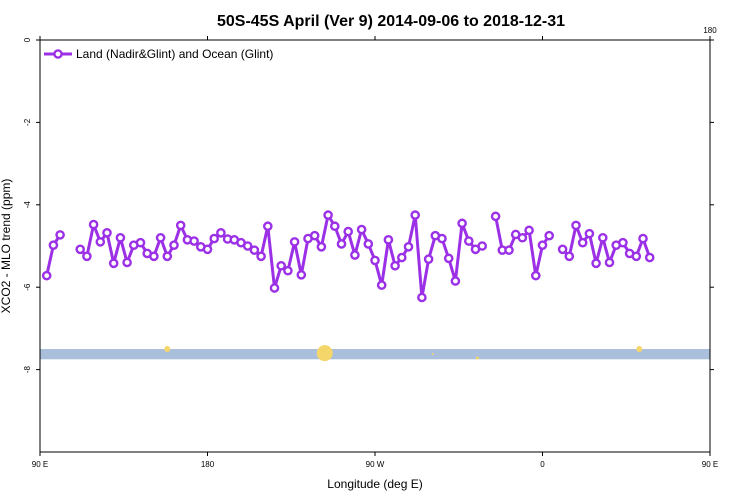 The height and width of the screenshot is (500, 750). Describe the element at coordinates (281, 256) in the screenshot. I see `series-line` at that location.